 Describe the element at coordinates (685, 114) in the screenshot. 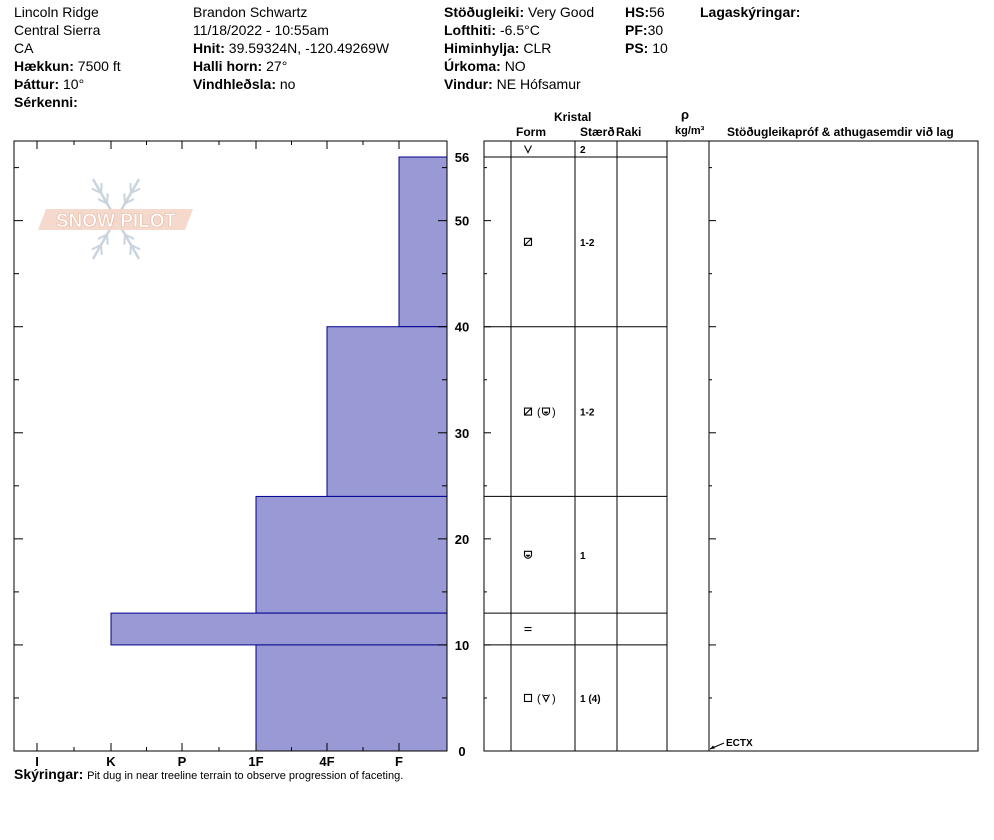

I see `rho-header: ρ` at that location.